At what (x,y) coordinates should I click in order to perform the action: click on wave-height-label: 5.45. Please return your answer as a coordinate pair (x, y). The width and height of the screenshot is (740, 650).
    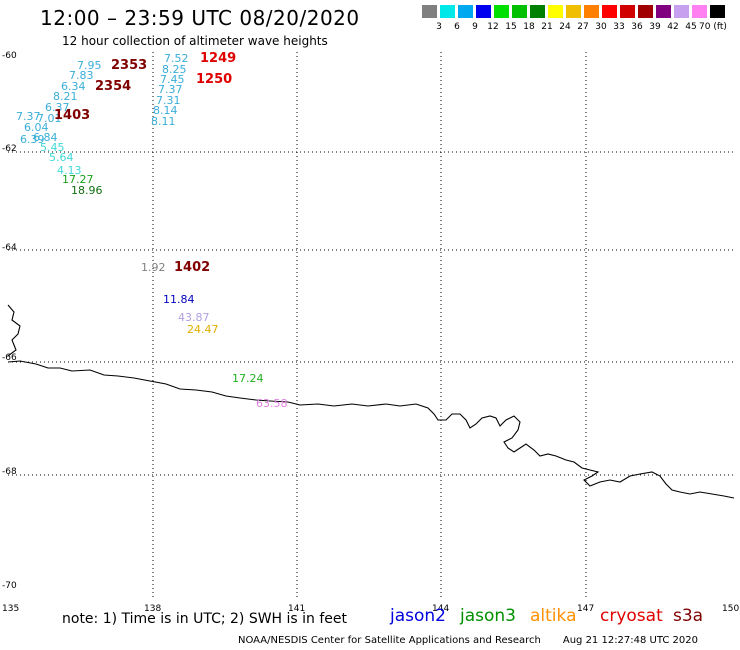
    Looking at the image, I should click on (52, 147).